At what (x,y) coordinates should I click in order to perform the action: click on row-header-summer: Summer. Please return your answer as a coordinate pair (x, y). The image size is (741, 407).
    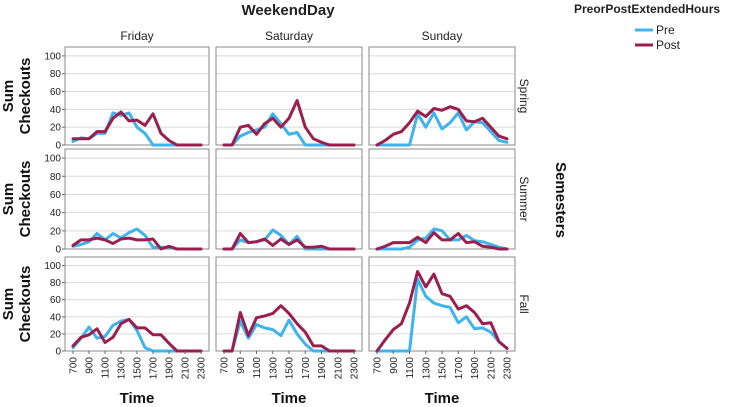
    Looking at the image, I should click on (524, 198).